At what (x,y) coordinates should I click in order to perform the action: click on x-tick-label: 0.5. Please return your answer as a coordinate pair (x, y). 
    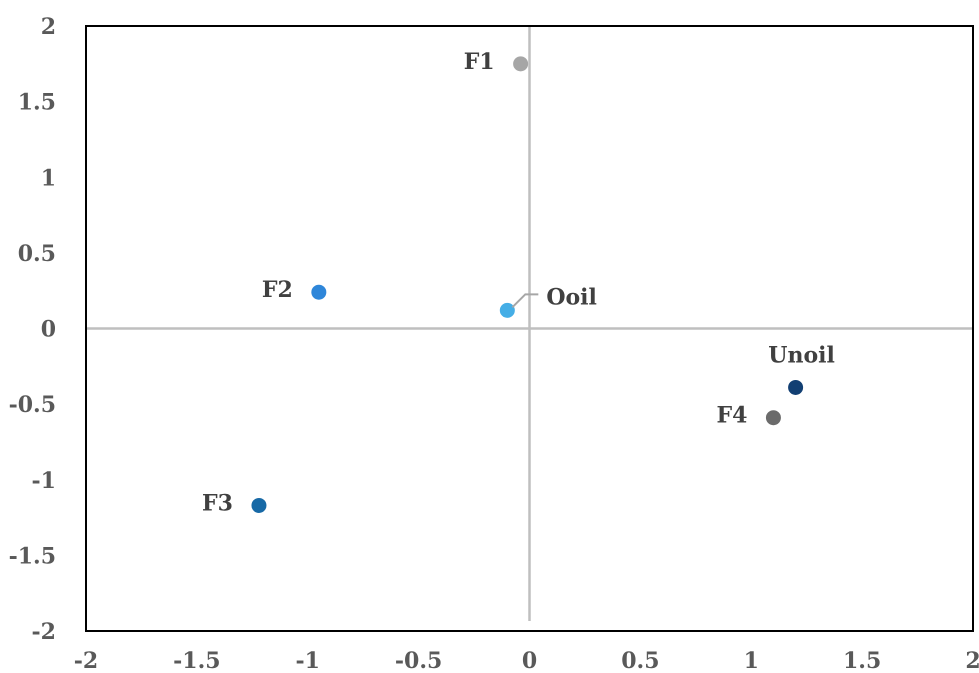
    Looking at the image, I should click on (640, 660).